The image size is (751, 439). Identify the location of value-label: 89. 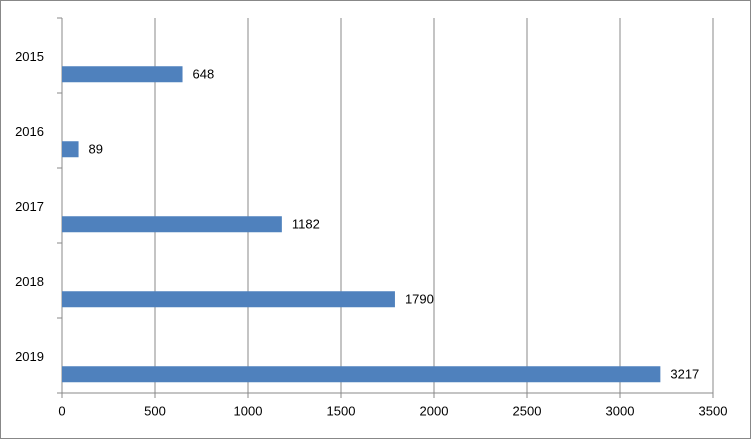
(96, 149).